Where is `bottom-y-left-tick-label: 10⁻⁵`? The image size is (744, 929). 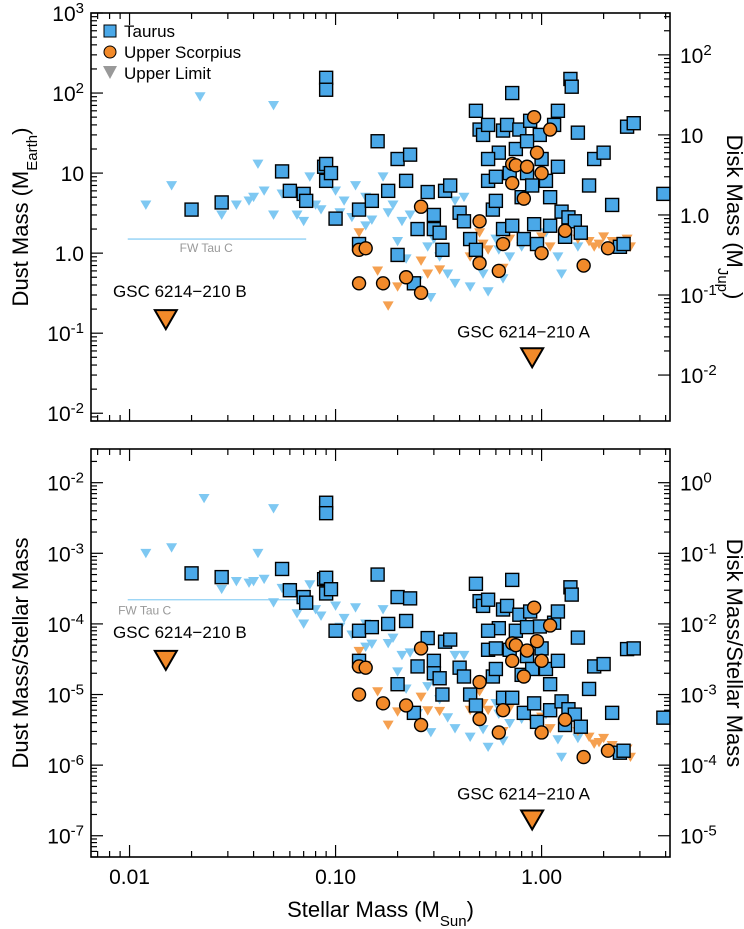
bottom-y-left-tick-label: 10⁻⁵ is located at coordinates (65, 694).